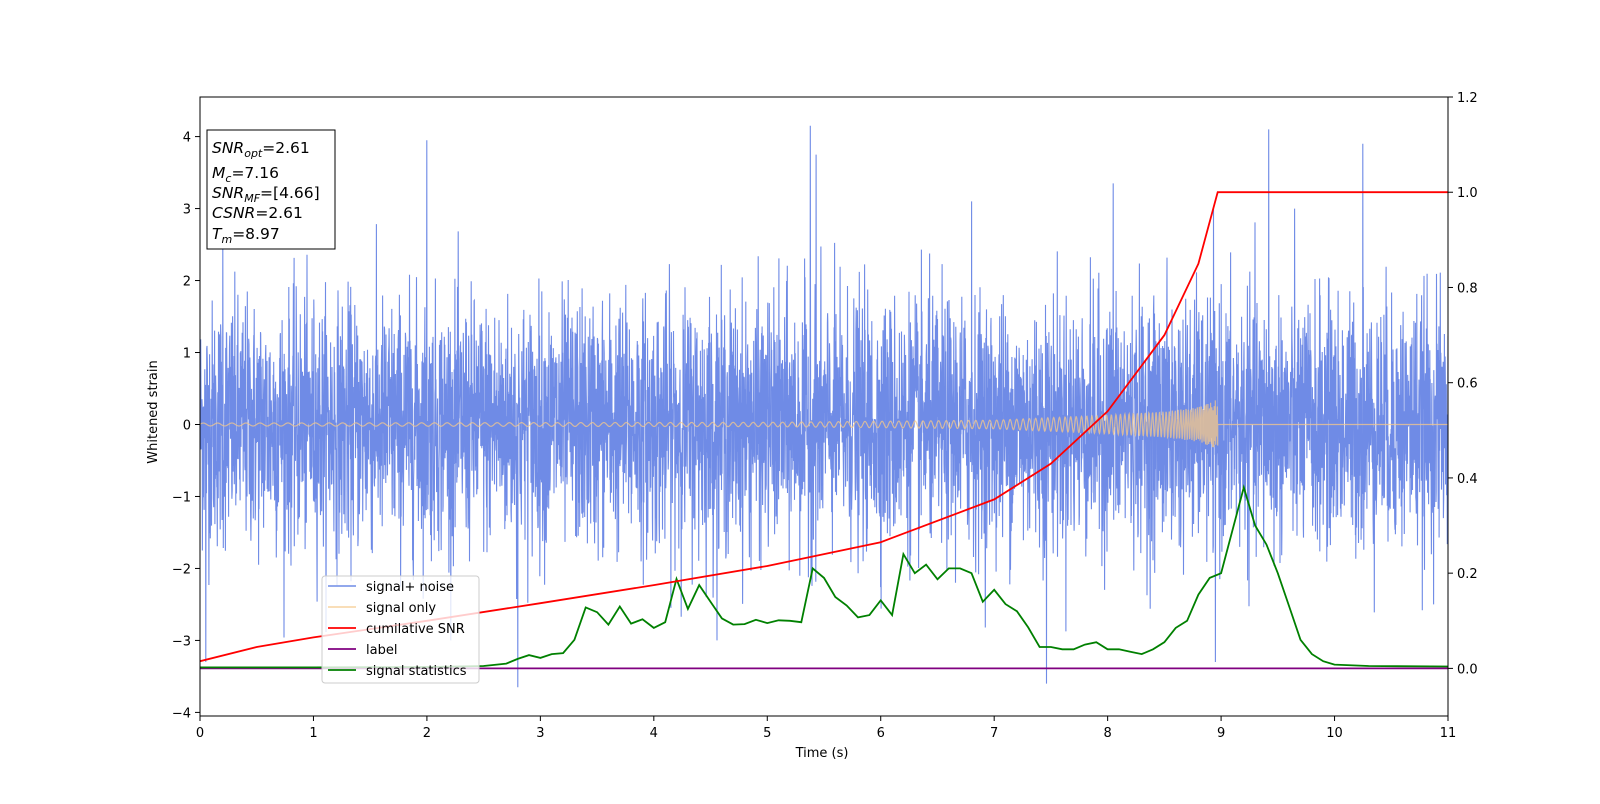 The image size is (1600, 804). Describe the element at coordinates (415, 629) in the screenshot. I see `legend-label: cumilative SNR` at that location.